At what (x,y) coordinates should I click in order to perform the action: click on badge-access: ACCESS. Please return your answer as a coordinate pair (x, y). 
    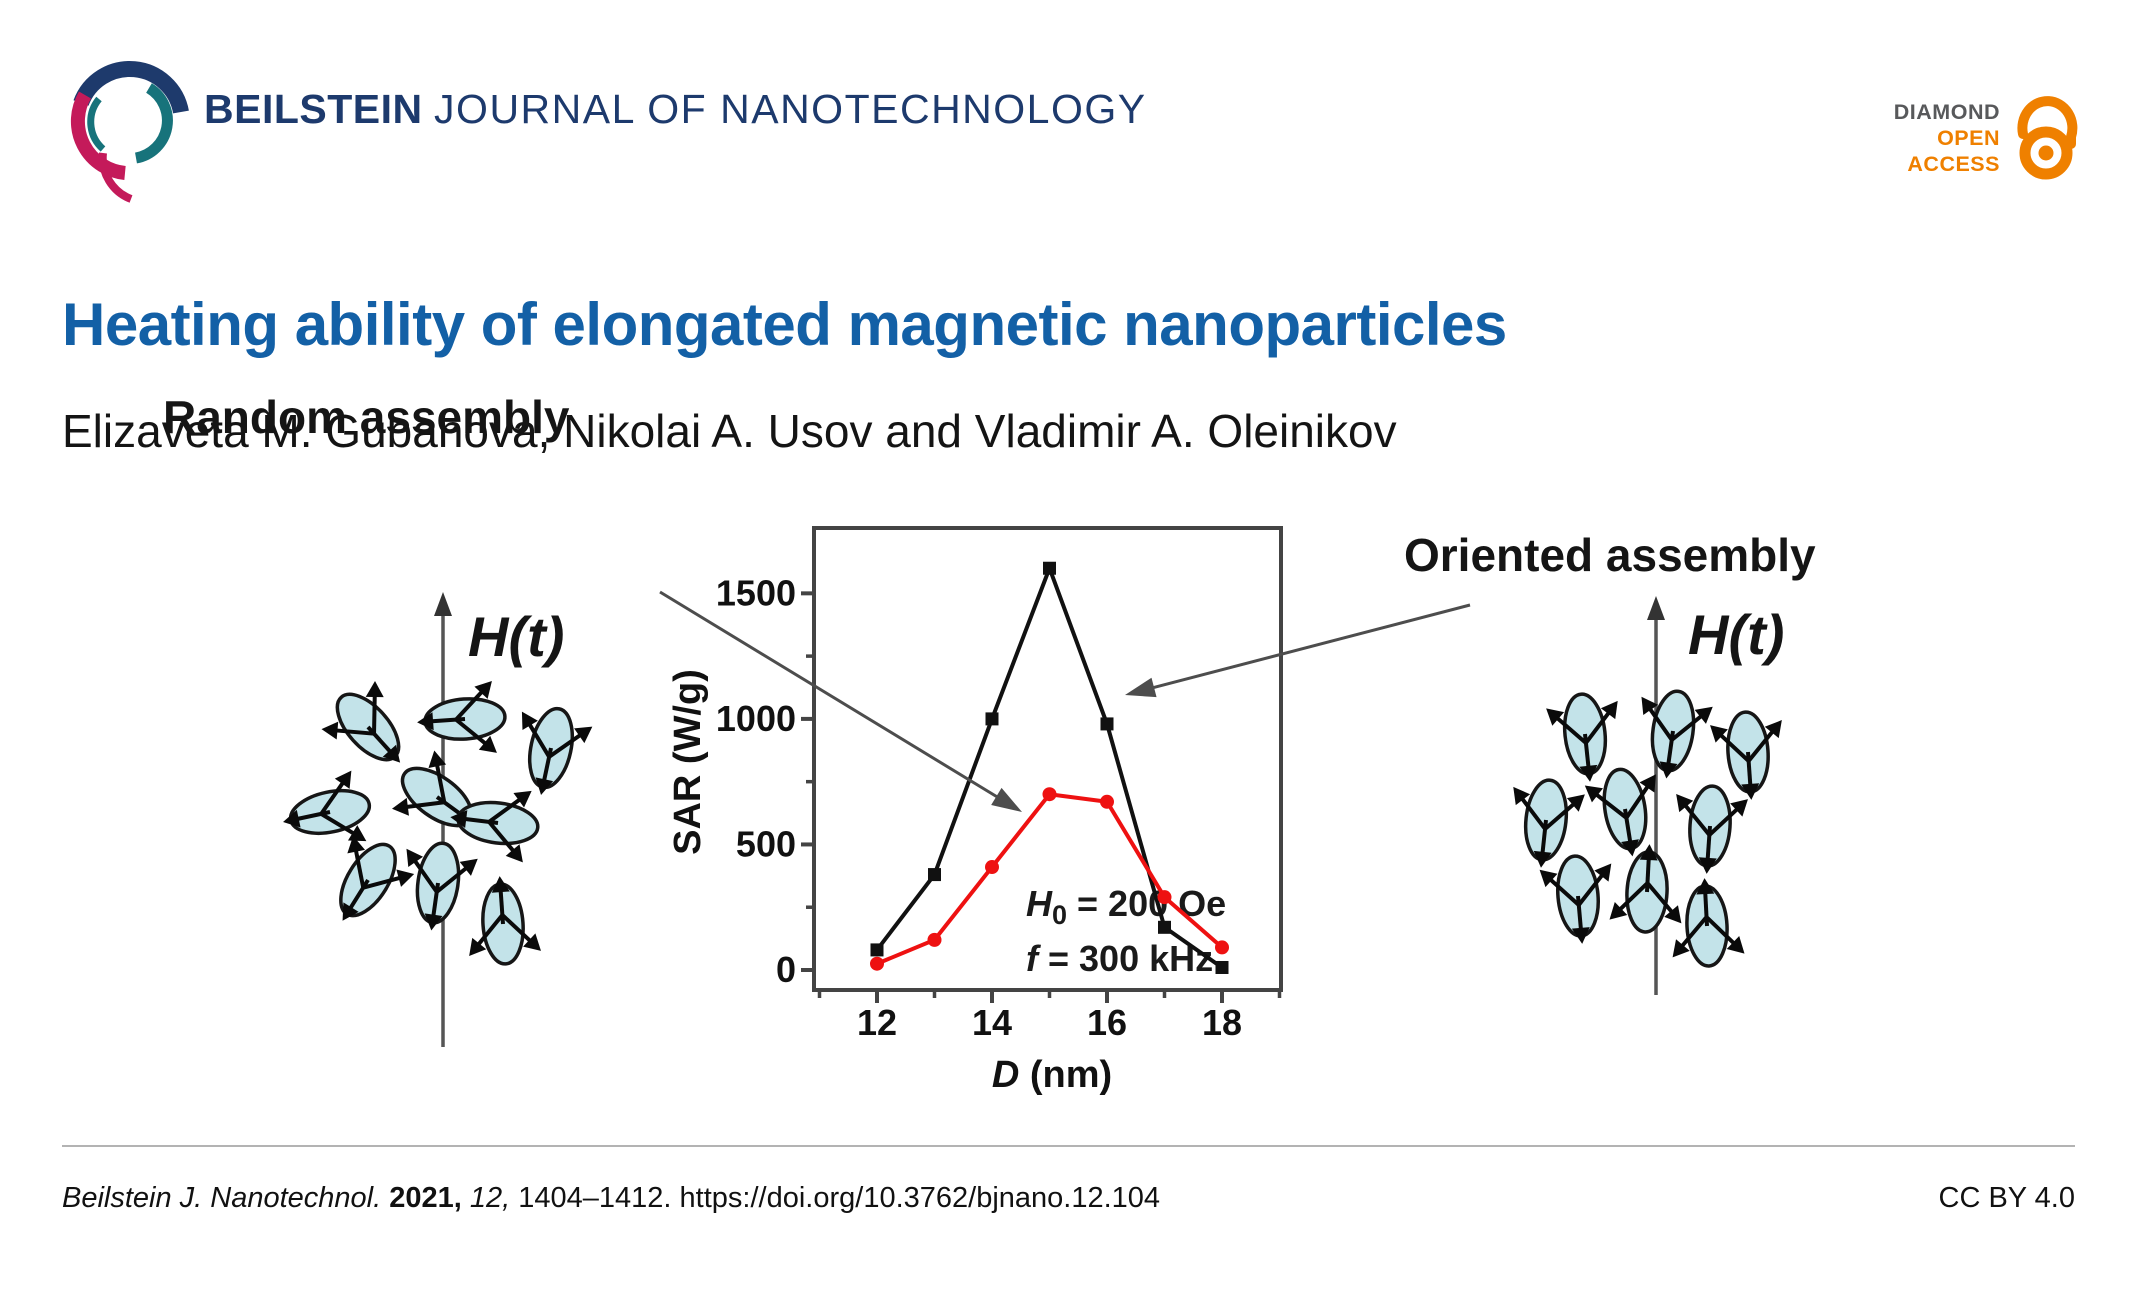
    Looking at the image, I should click on (1953, 164).